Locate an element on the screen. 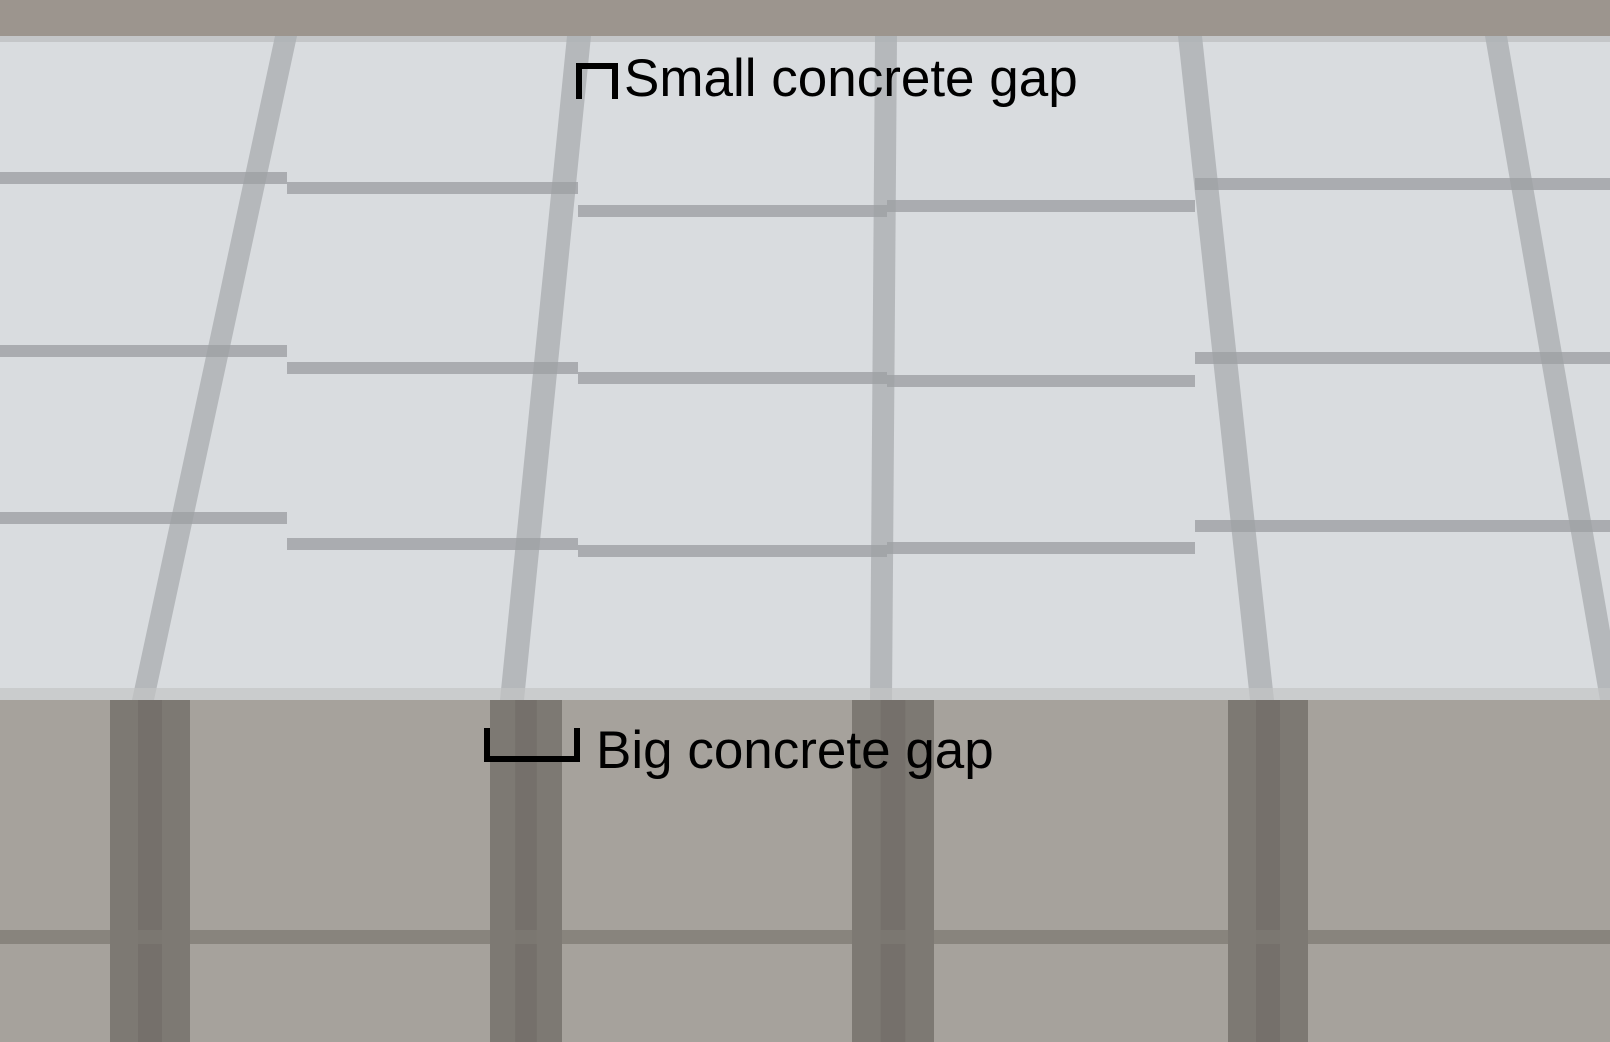 The height and width of the screenshot is (1042, 1610). big-gap-label: Big concrete gap is located at coordinates (795, 750).